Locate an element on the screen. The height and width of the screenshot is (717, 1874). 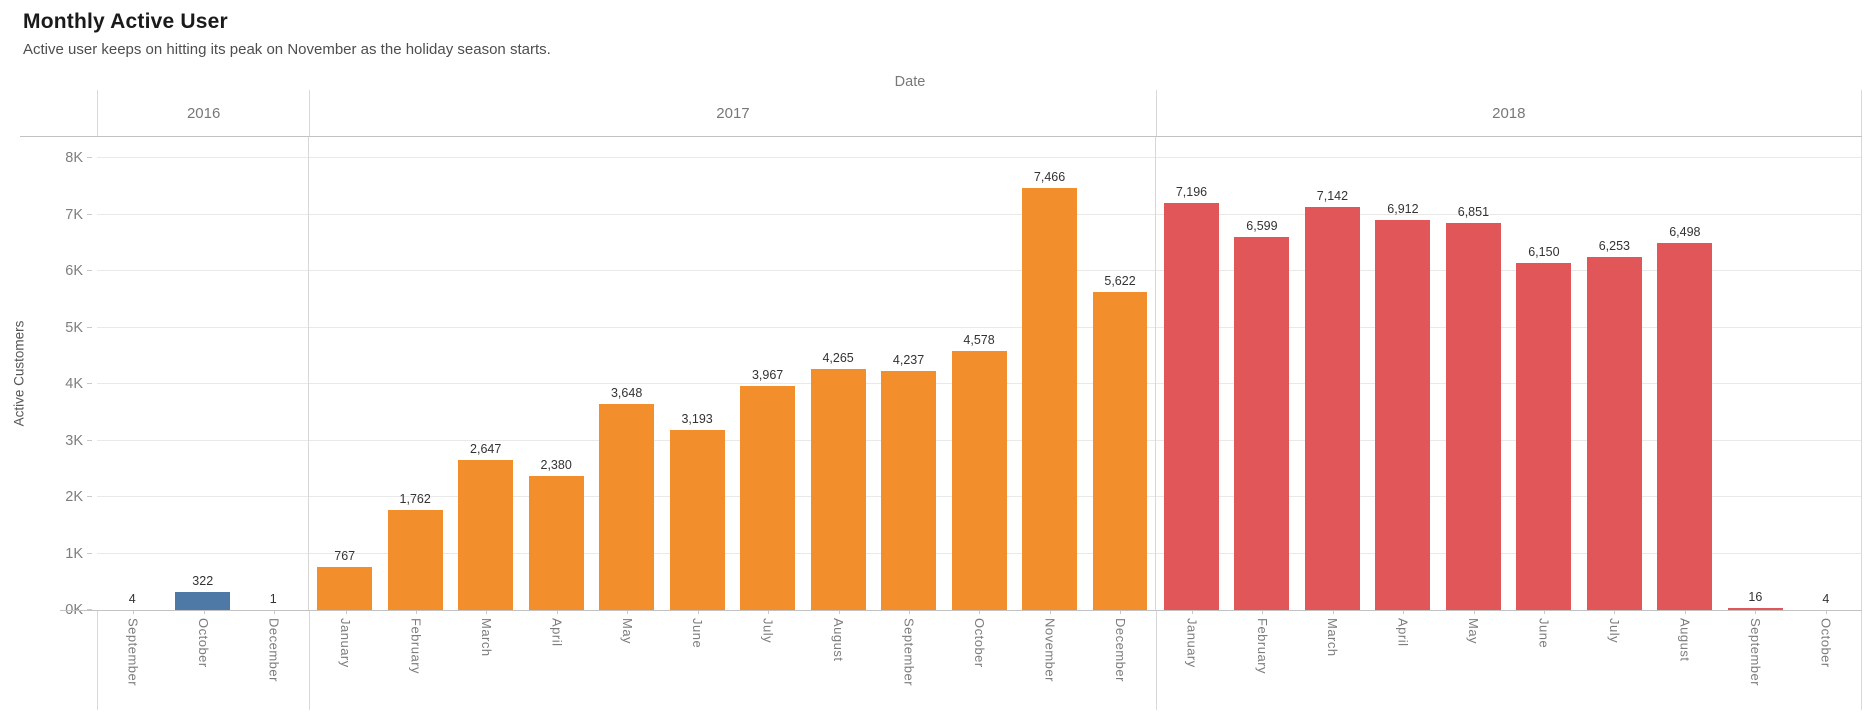
bar-august-2018 is located at coordinates (1685, 426).